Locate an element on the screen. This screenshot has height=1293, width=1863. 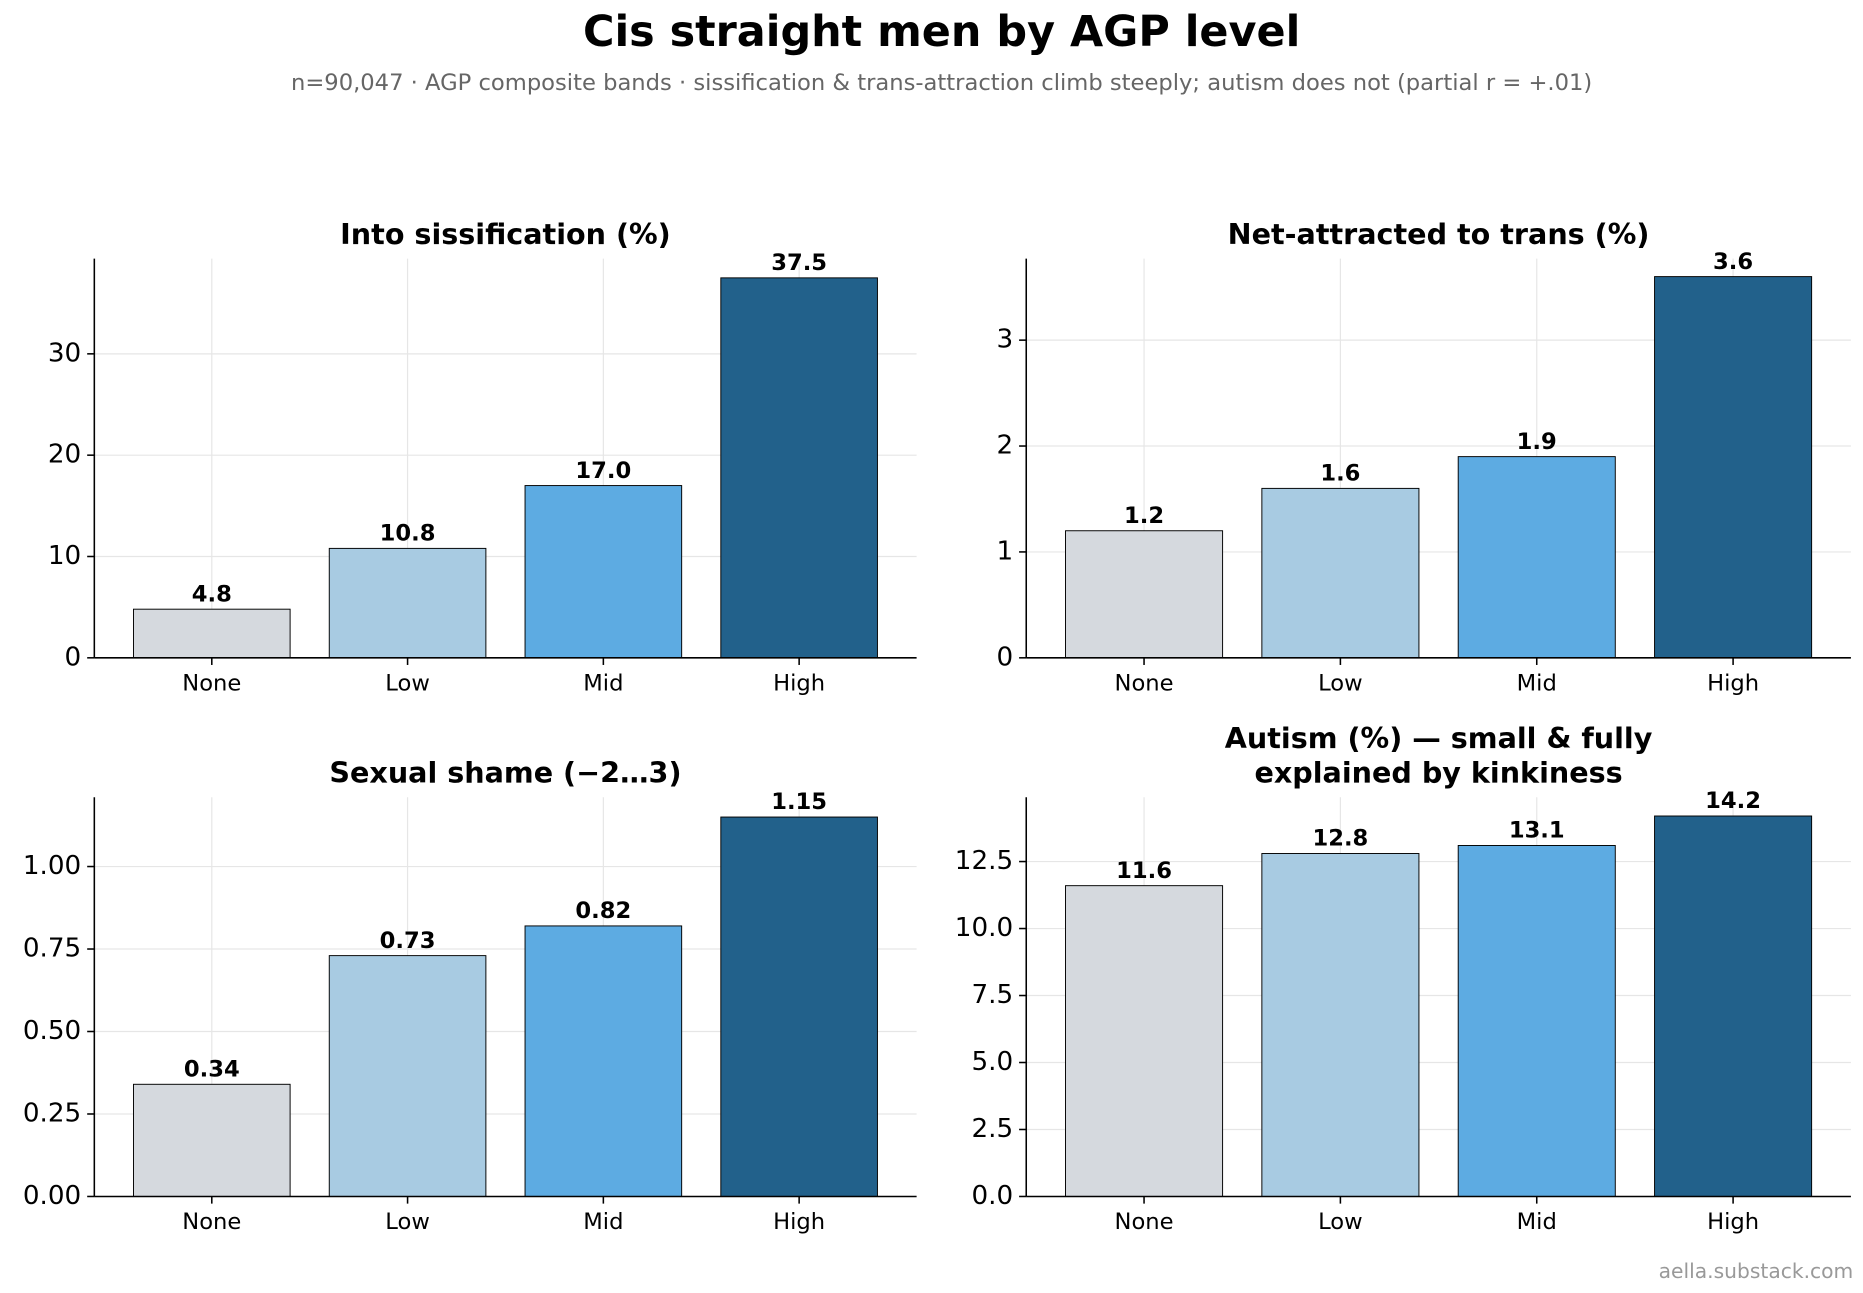
value-label: 14.2 is located at coordinates (1733, 801).